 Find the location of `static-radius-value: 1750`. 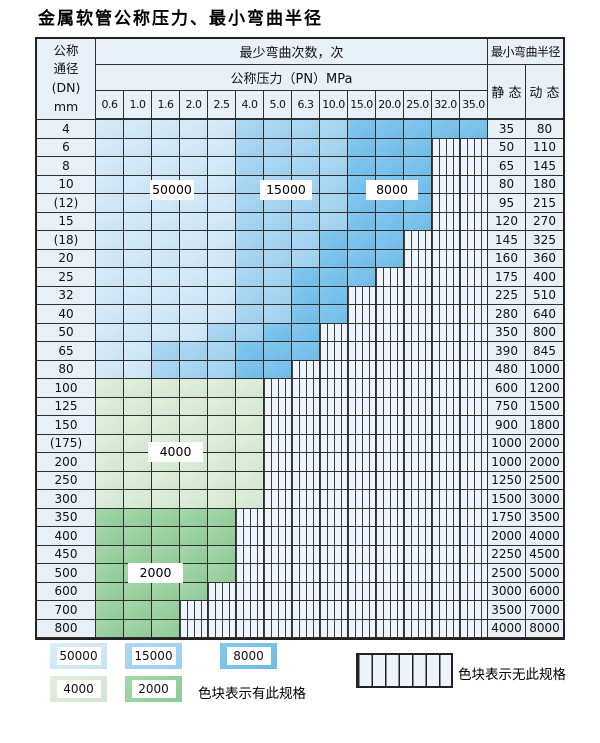

static-radius-value: 1750 is located at coordinates (507, 517).